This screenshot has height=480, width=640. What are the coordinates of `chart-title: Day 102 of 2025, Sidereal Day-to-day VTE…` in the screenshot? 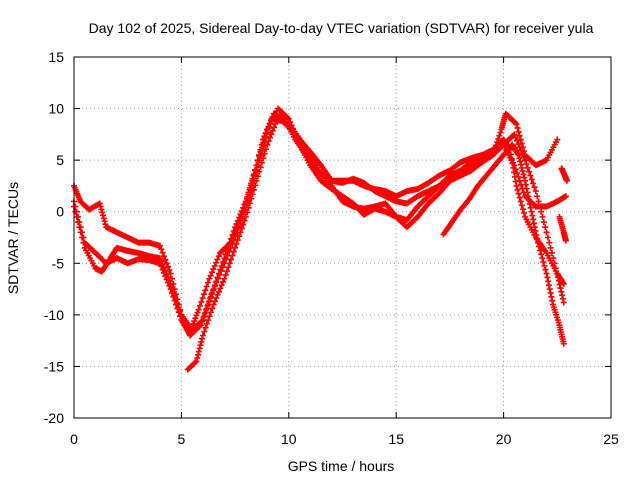 It's located at (341, 28).